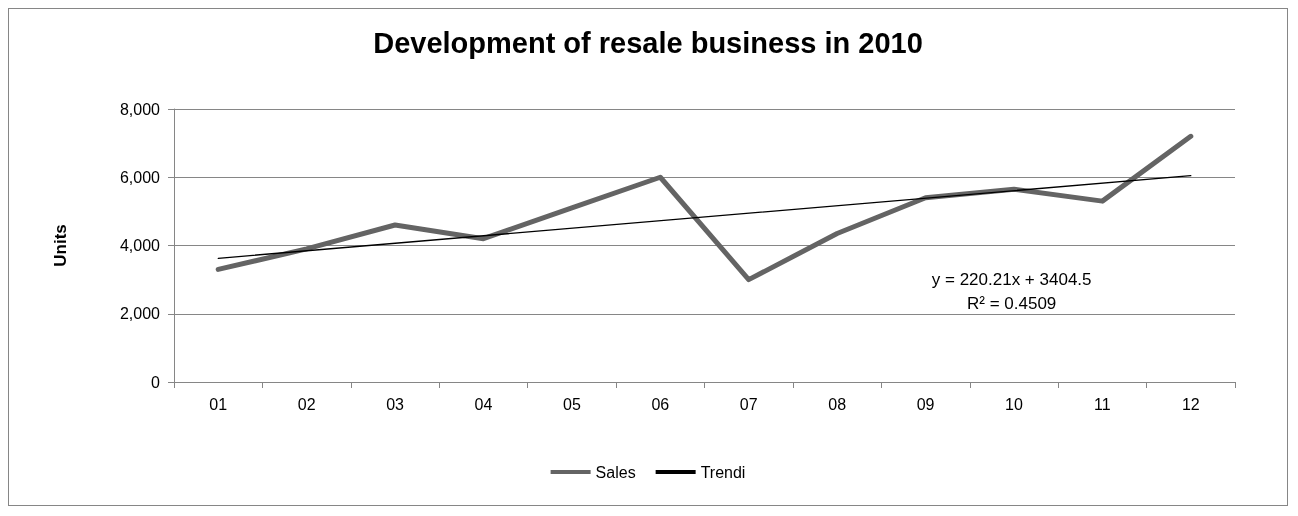 Image resolution: width=1298 pixels, height=516 pixels. Describe the element at coordinates (60, 245) in the screenshot. I see `y-axis-title: Units` at that location.